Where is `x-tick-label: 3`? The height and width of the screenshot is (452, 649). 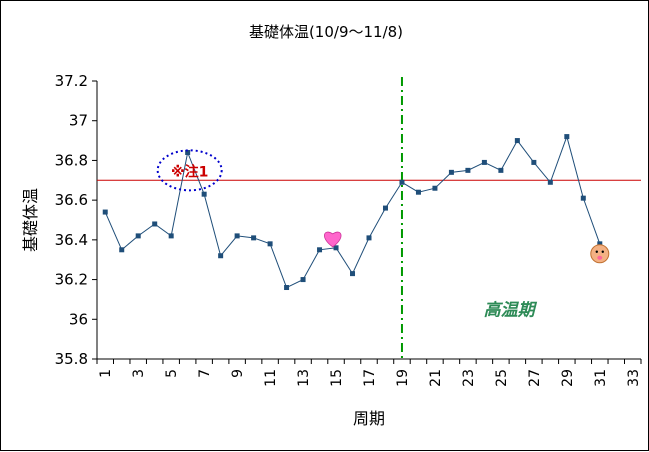
x-tick-label: 3 is located at coordinates (139, 373).